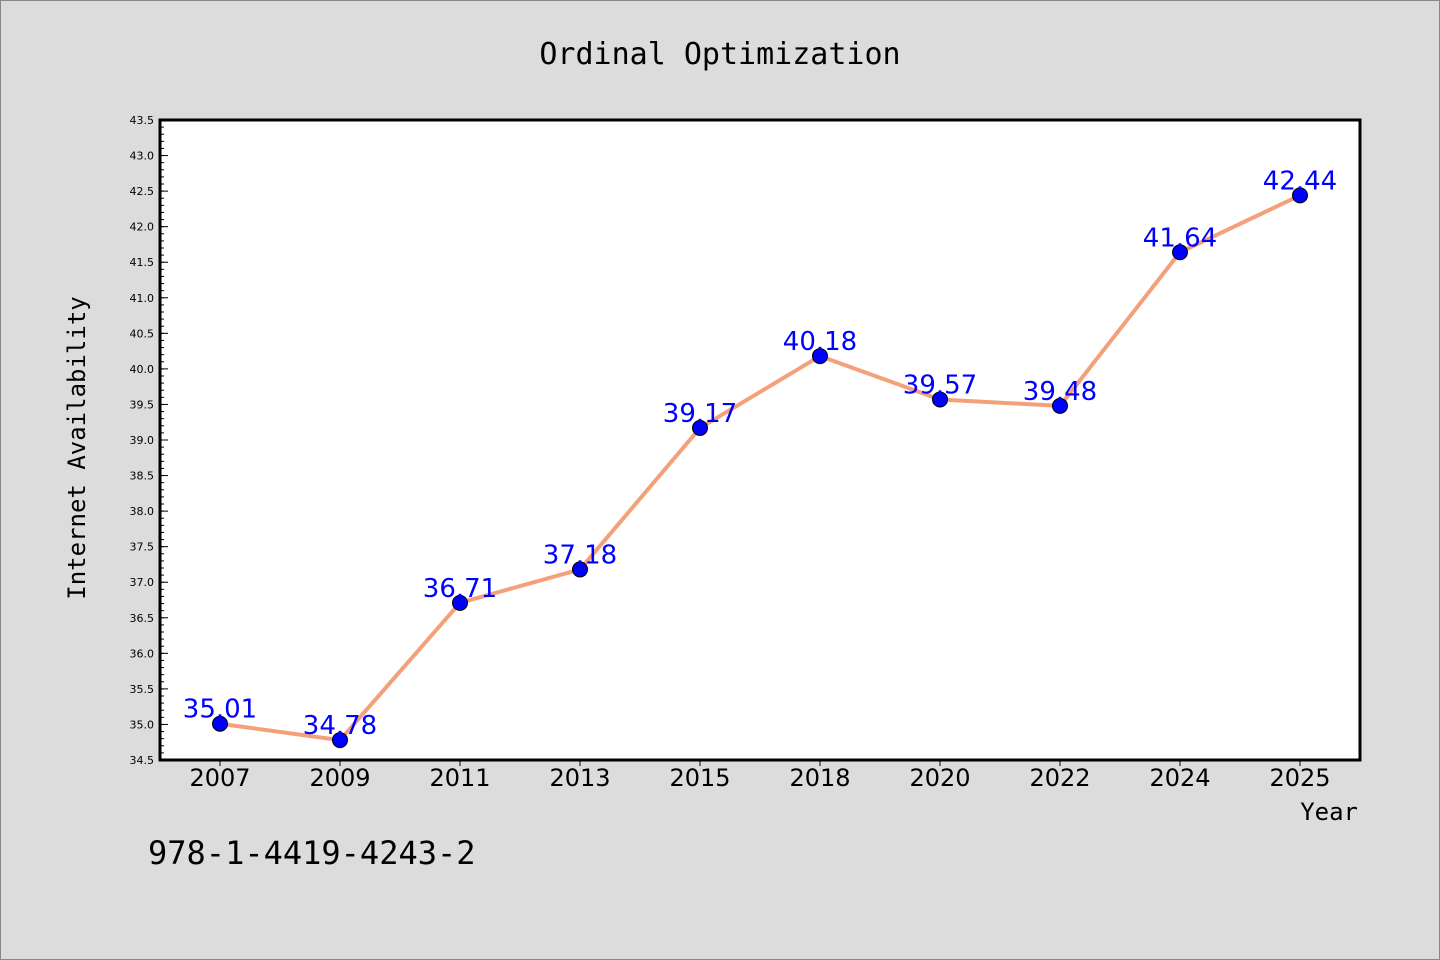 Image resolution: width=1440 pixels, height=960 pixels. Describe the element at coordinates (1060, 392) in the screenshot. I see `data-label: 39.48` at that location.